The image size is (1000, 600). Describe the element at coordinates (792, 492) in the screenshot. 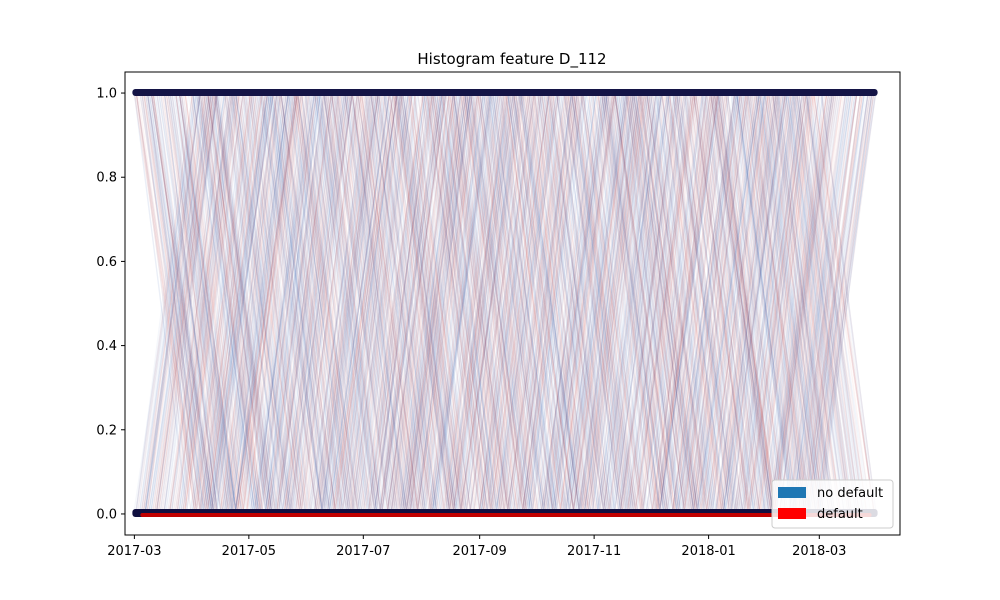

I see `legend-swatch-no-default` at that location.